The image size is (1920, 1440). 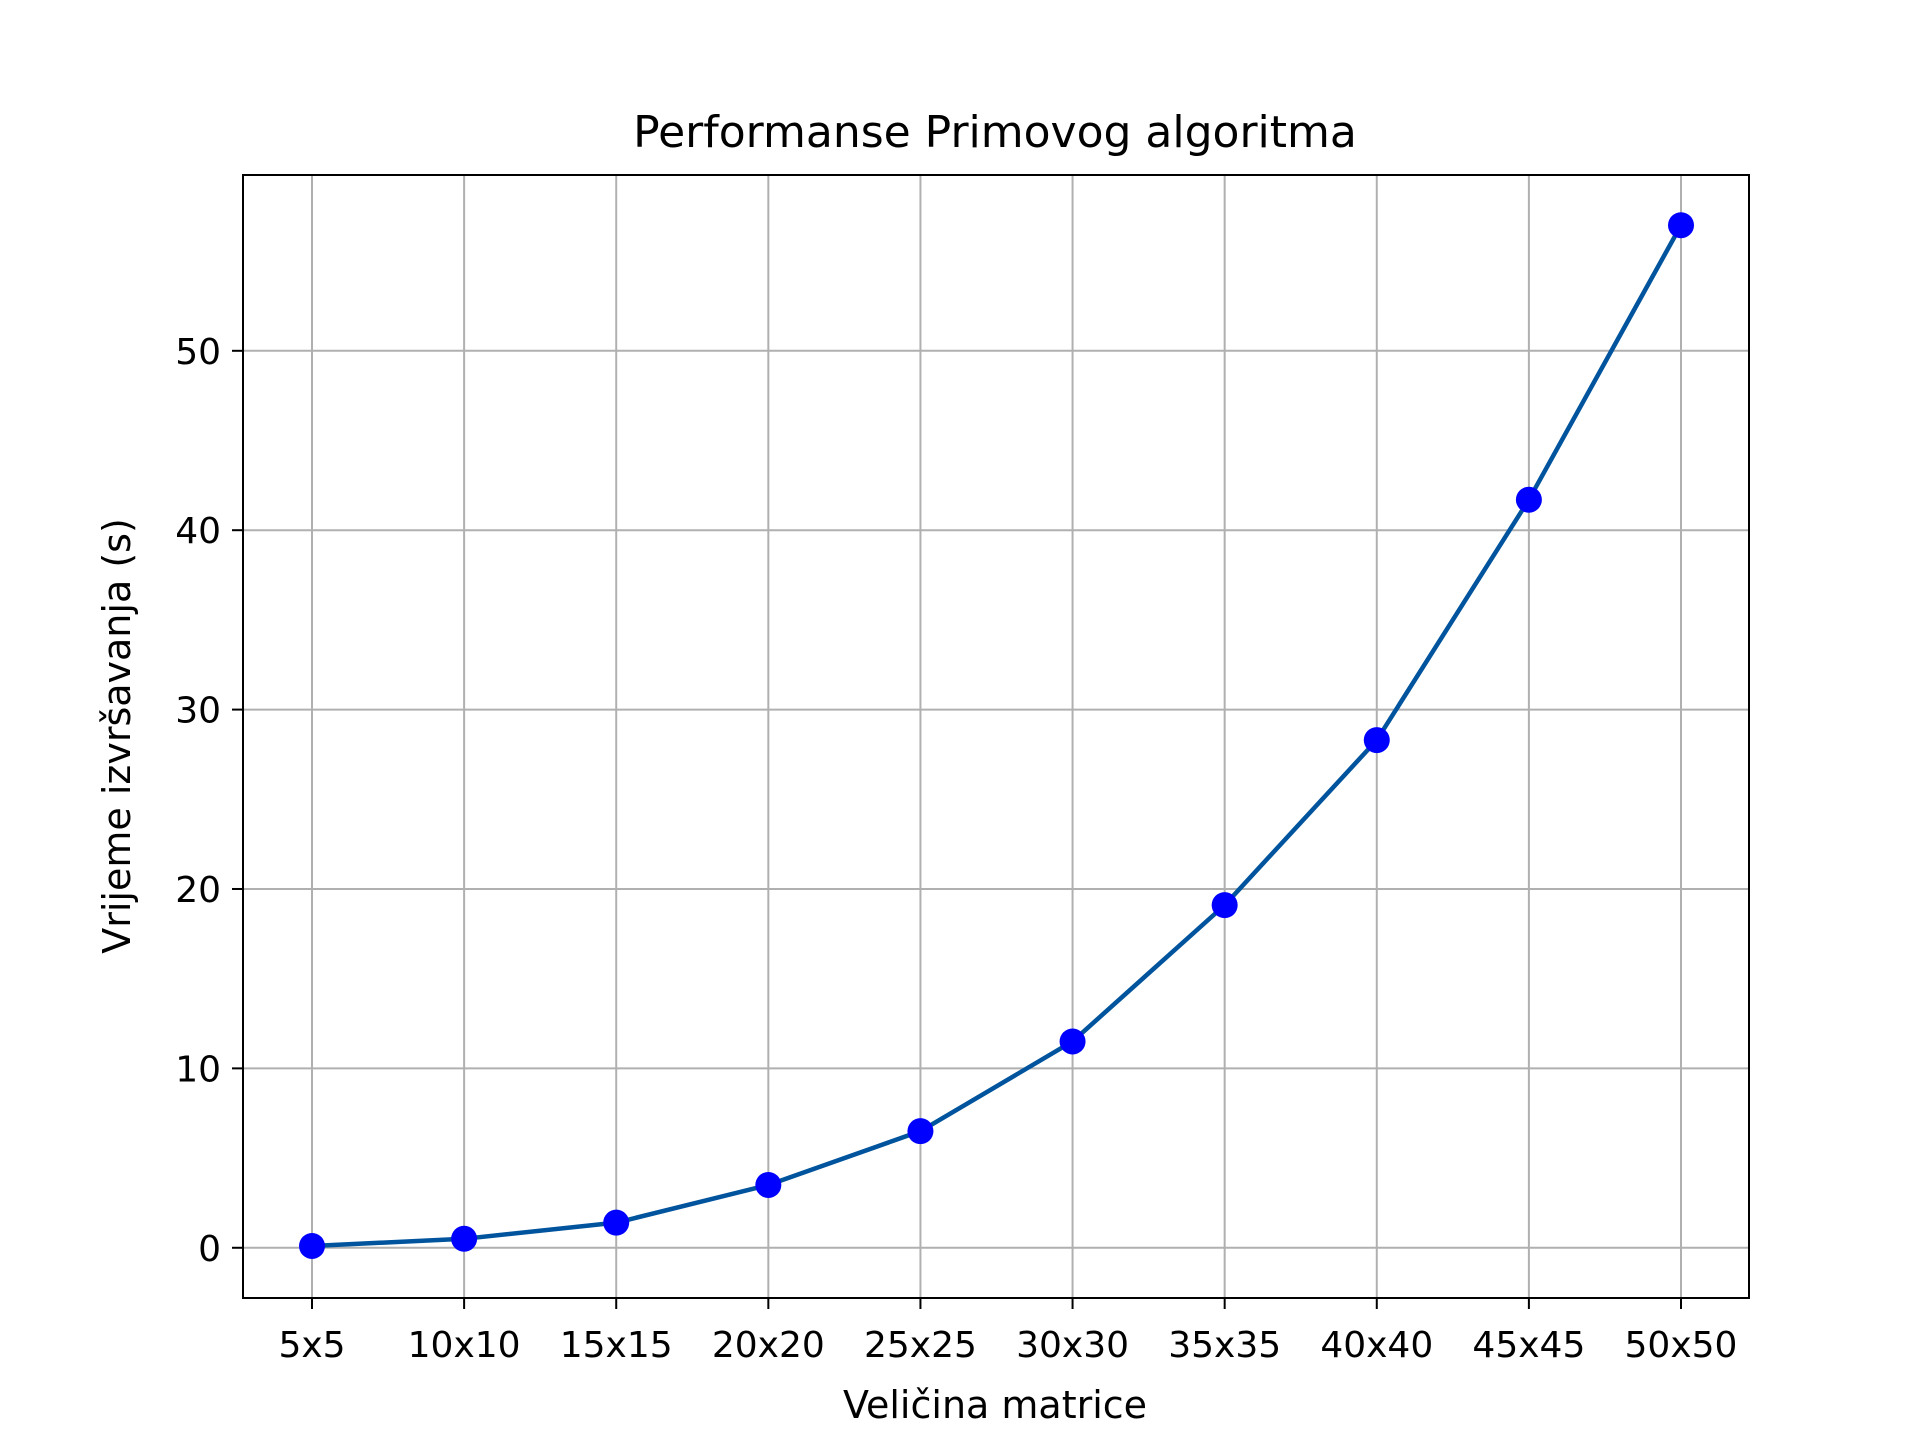 I want to click on y-axis-label: Vrijeme izvršavanja (s), so click(x=117, y=736).